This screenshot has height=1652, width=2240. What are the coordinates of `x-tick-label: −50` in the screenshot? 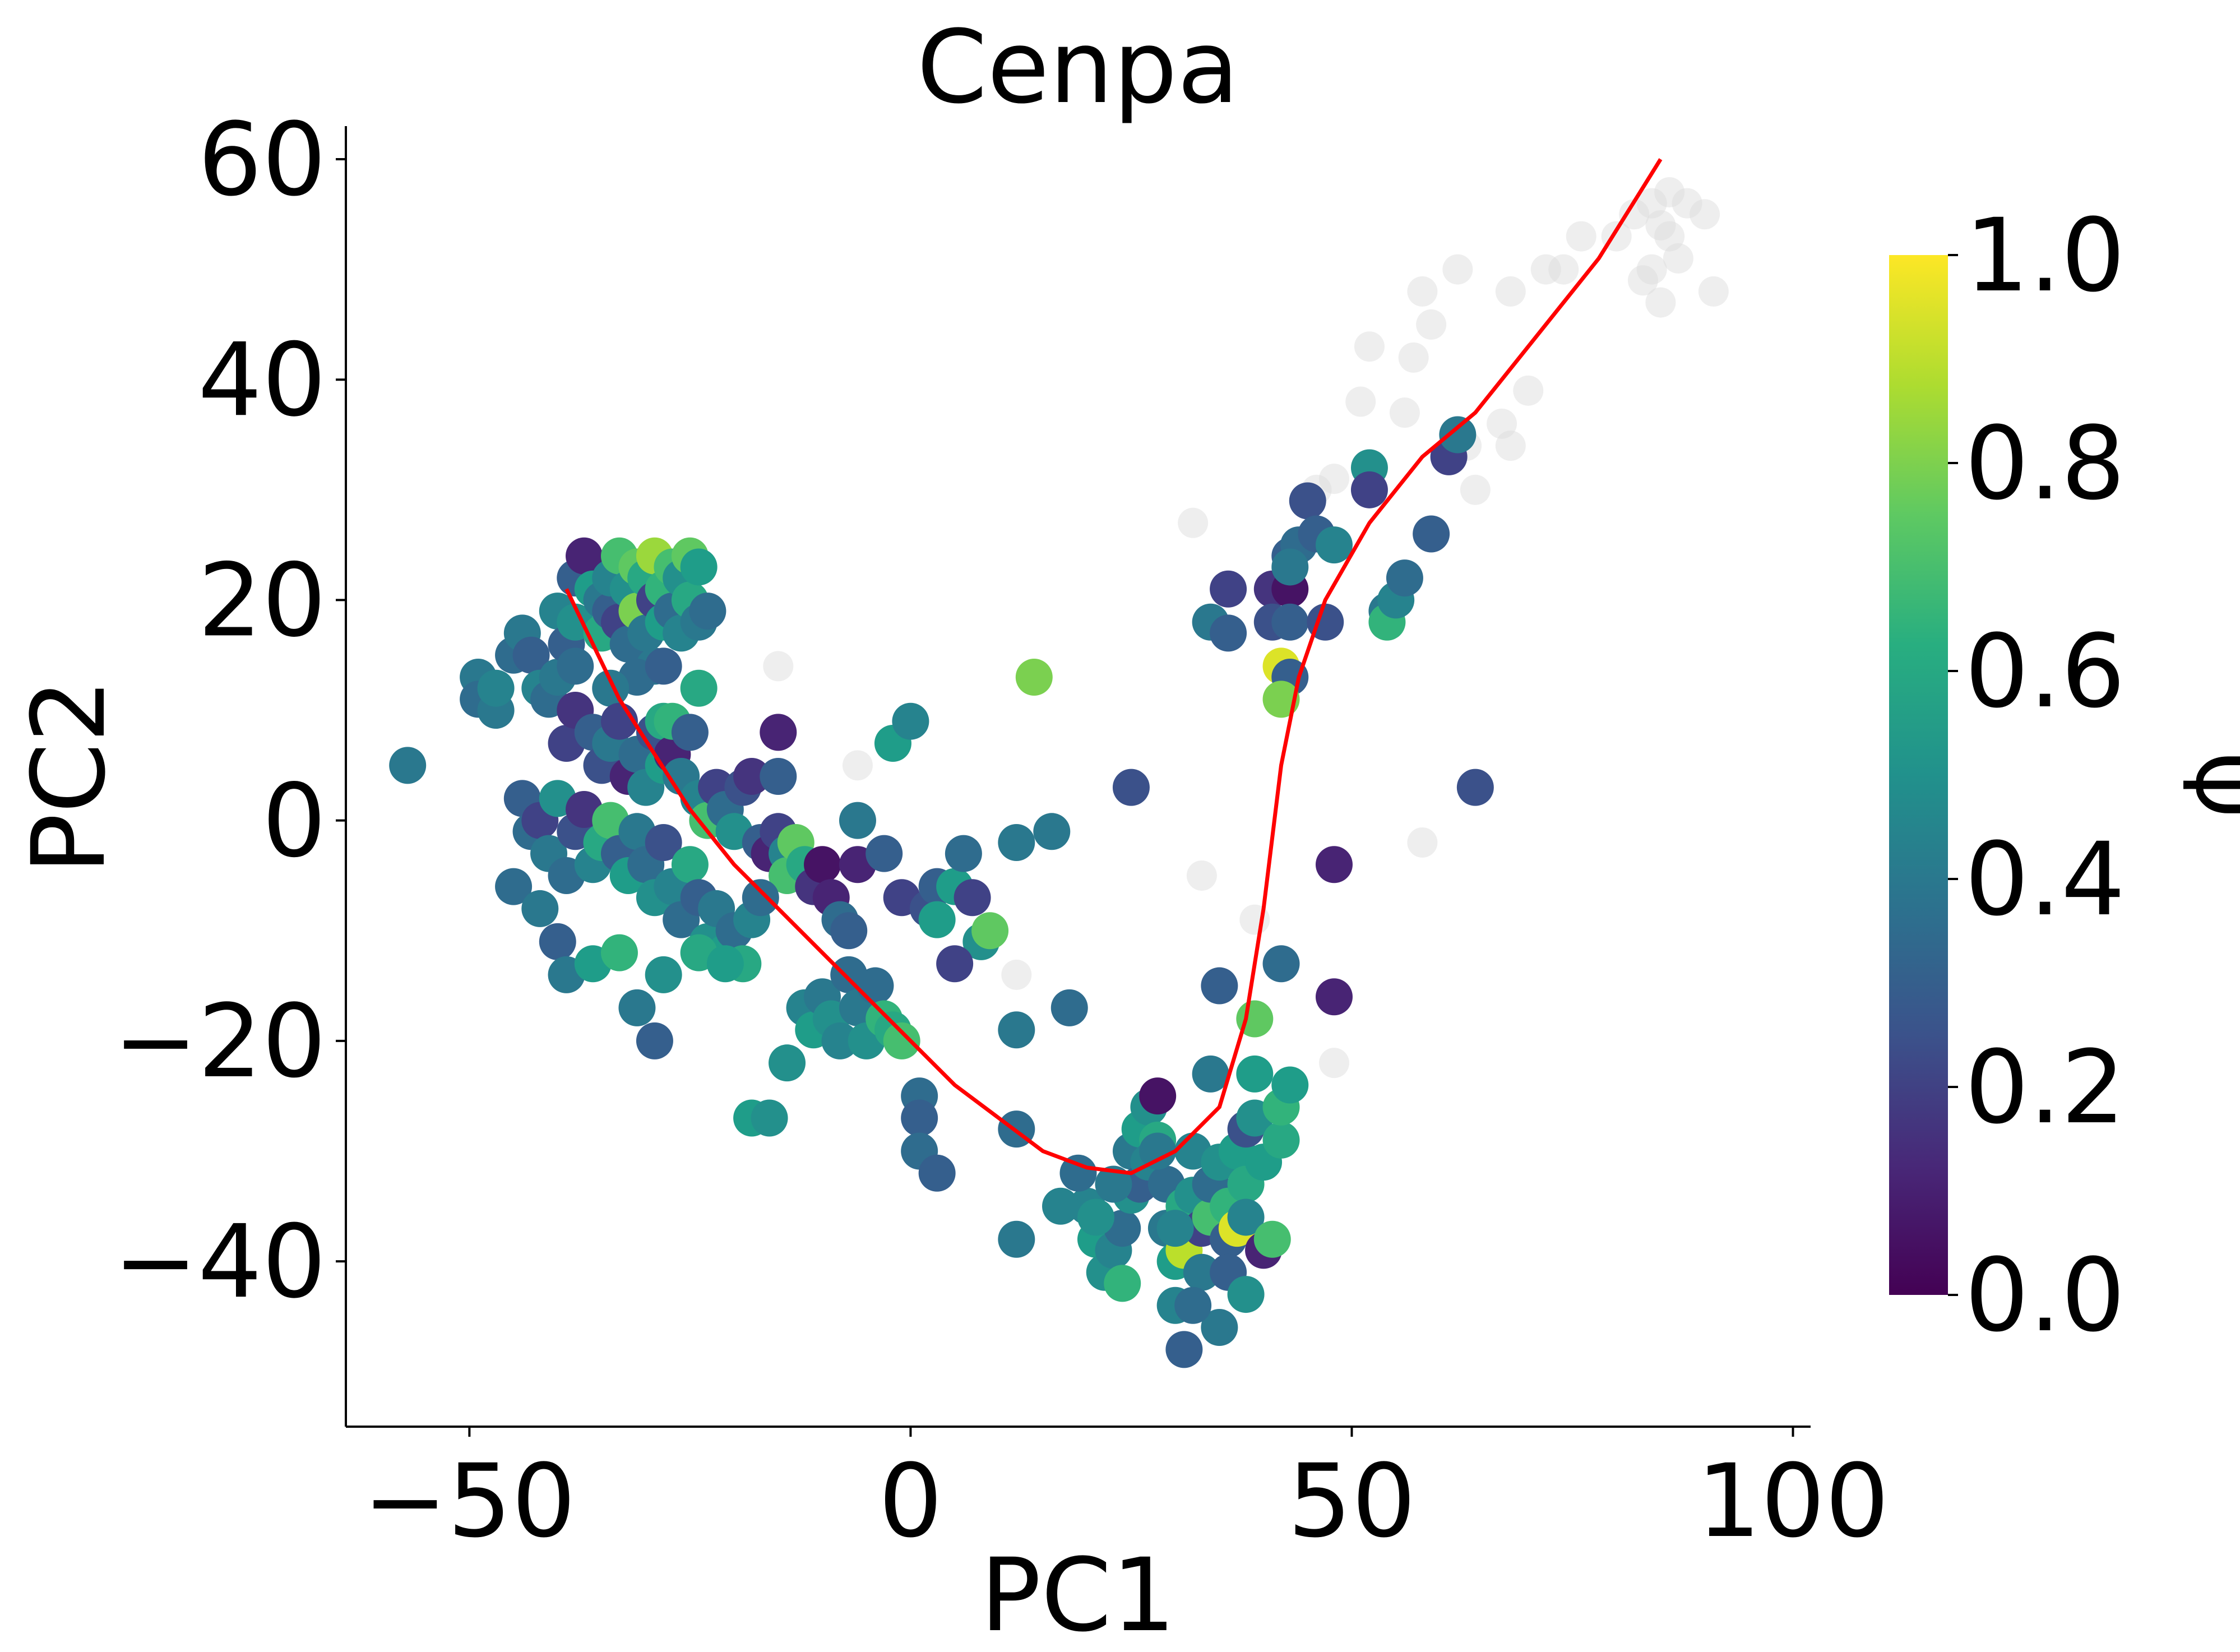 It's located at (469, 1501).